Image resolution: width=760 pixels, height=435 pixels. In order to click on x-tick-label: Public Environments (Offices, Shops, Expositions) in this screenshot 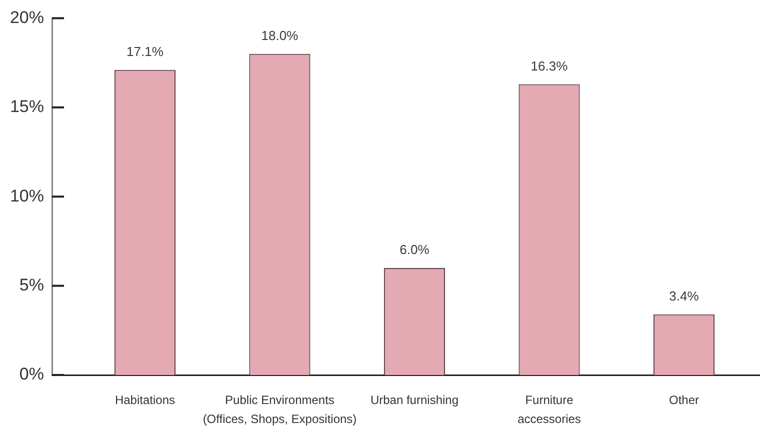, I will do `click(279, 409)`.